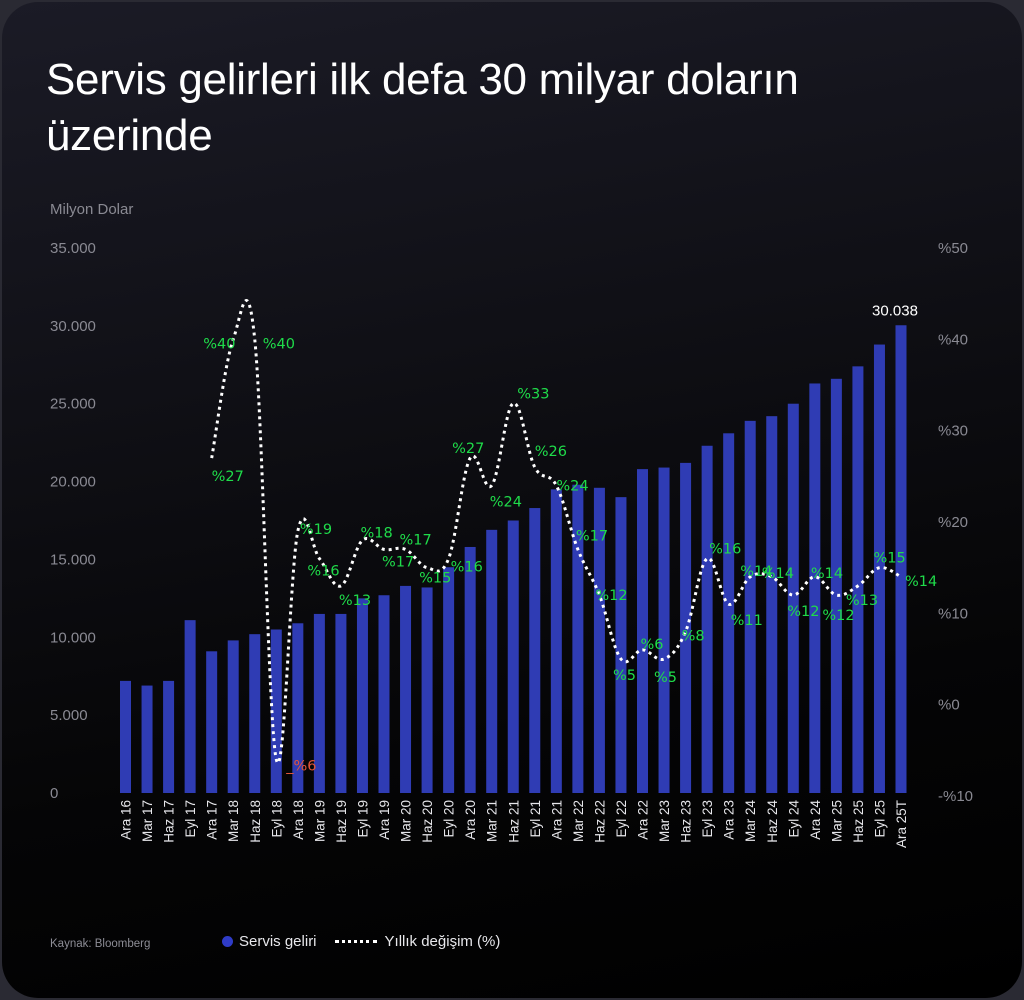 Image resolution: width=1024 pixels, height=1000 pixels. I want to click on x-axis-tick: Mar 21, so click(492, 821).